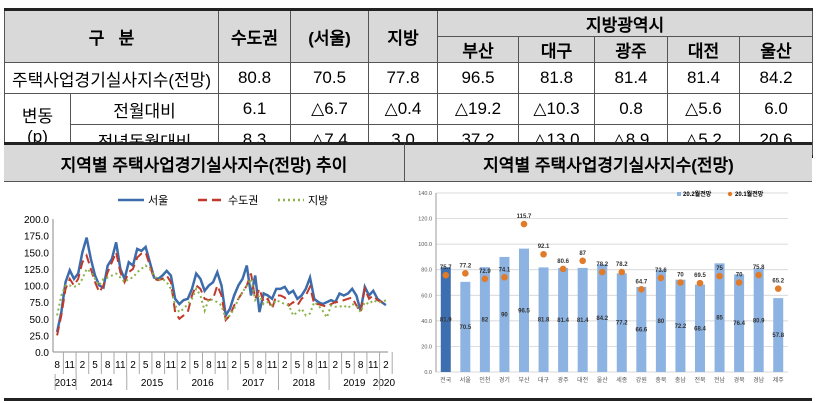 Image resolution: width=817 pixels, height=403 pixels. I want to click on legend-label: 20.2월전망, so click(697, 194).